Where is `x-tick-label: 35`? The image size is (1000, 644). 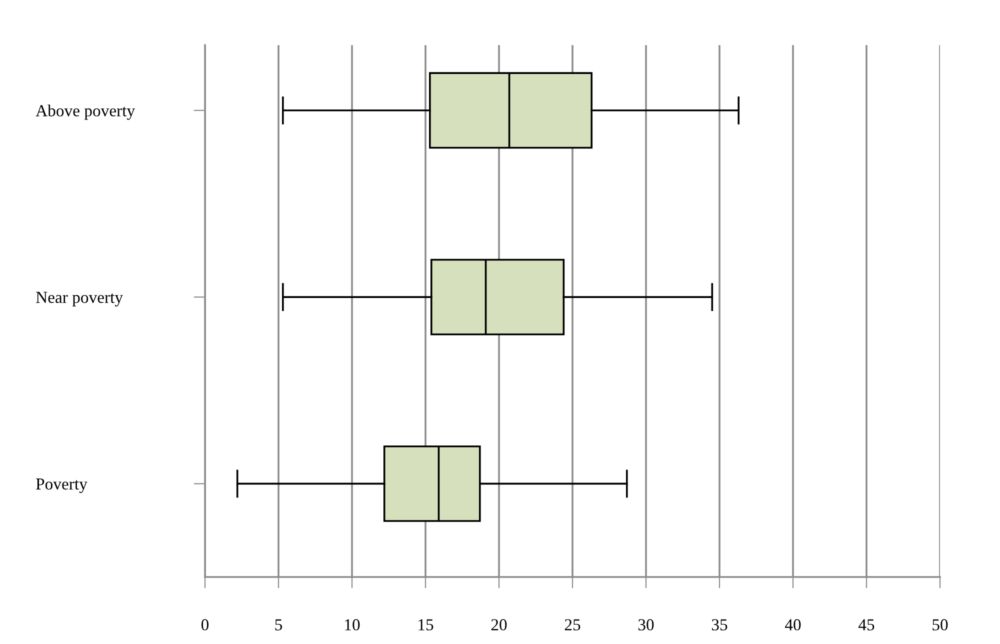
x-tick-label: 35 is located at coordinates (720, 624).